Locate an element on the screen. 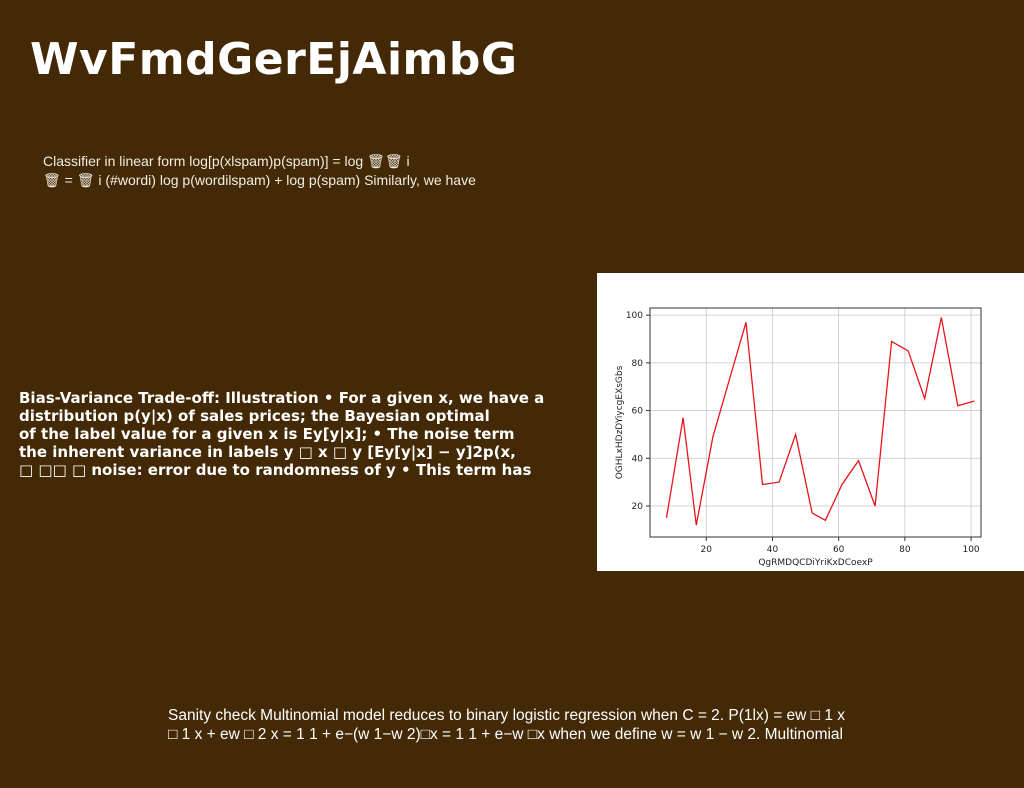 The width and height of the screenshot is (1024, 788). y-tick-label: 80 is located at coordinates (638, 364).